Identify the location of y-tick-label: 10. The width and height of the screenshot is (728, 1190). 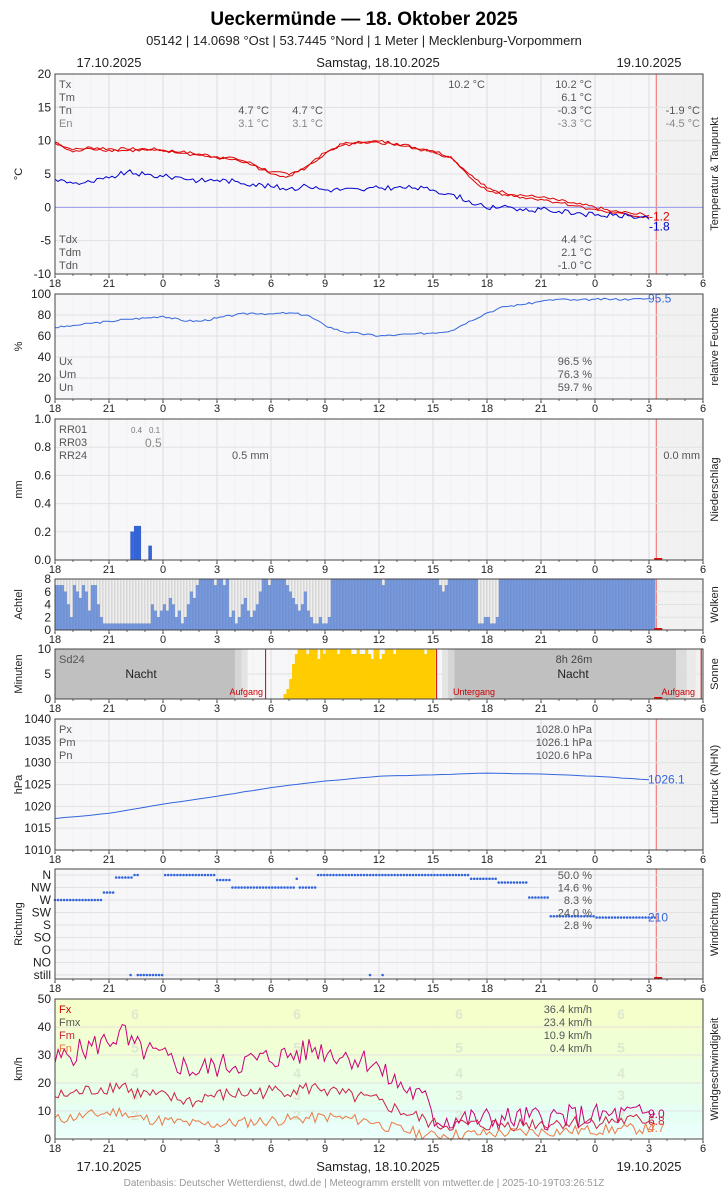
(45, 649).